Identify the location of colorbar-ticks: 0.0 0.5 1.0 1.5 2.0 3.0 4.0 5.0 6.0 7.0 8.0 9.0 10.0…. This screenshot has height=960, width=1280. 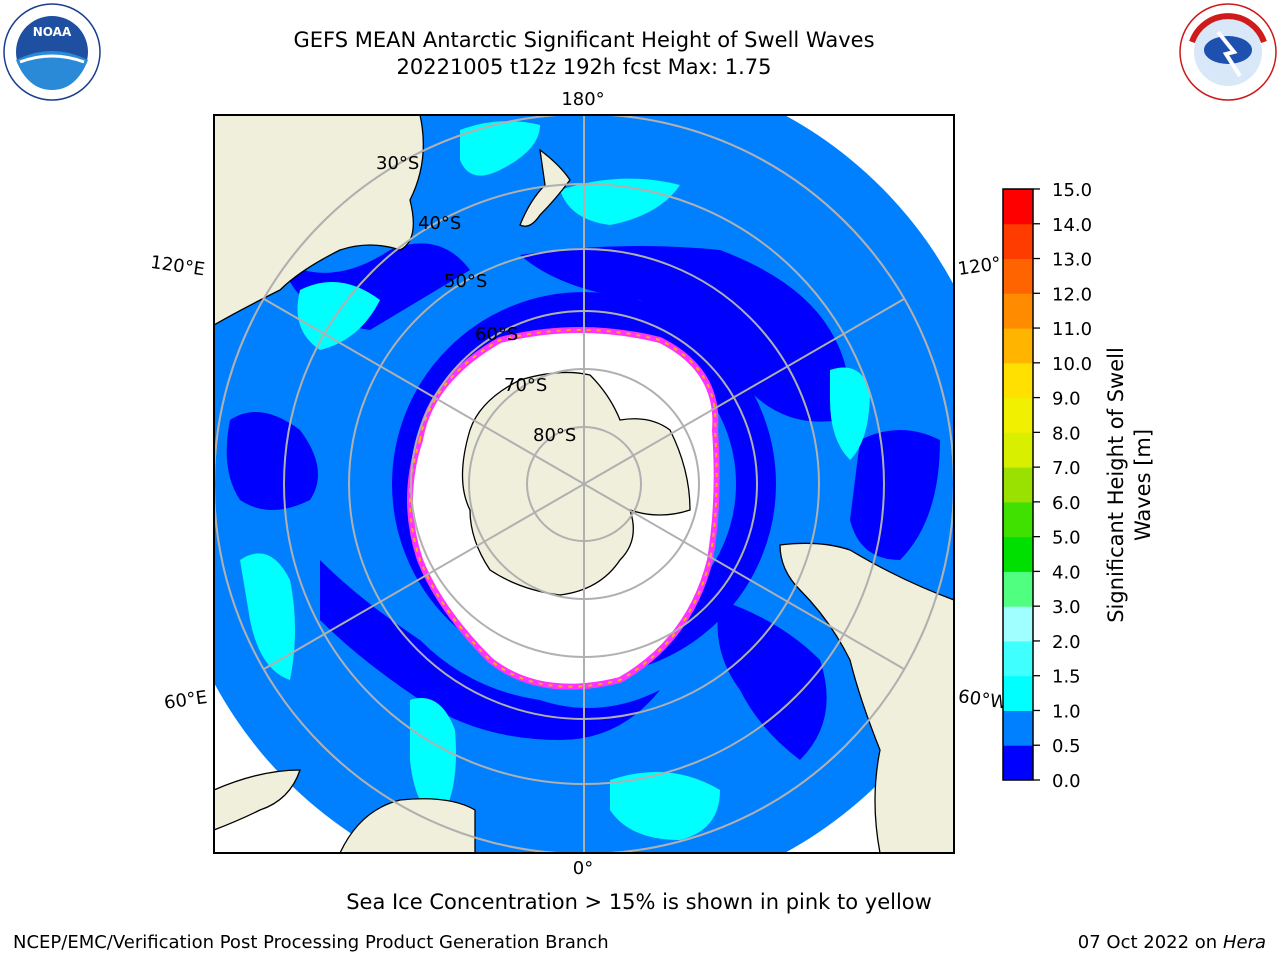
(1062, 486).